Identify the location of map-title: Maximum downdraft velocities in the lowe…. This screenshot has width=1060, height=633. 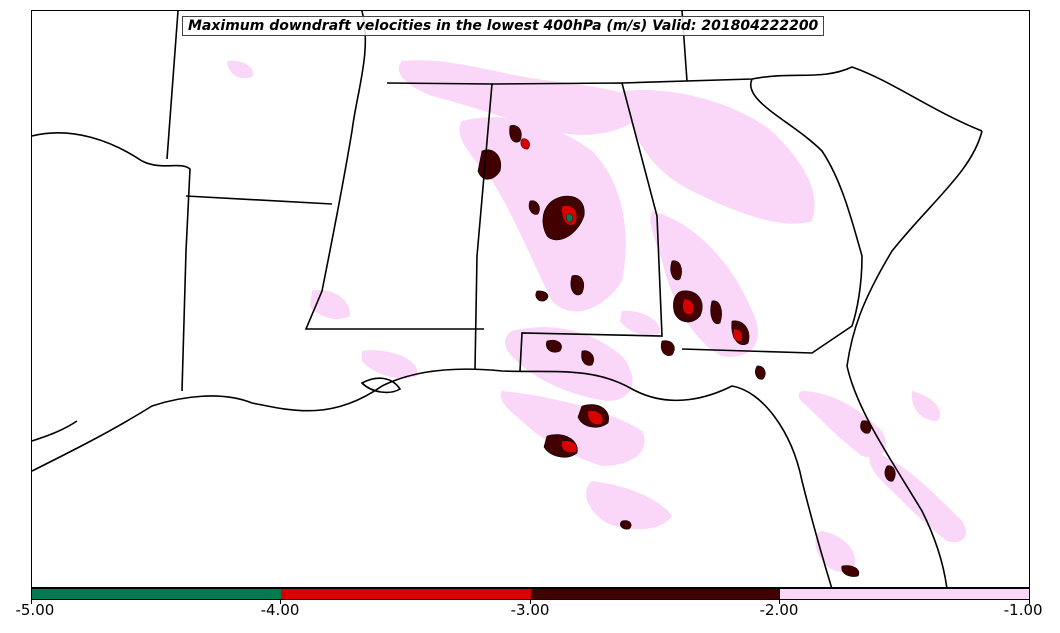
(503, 26).